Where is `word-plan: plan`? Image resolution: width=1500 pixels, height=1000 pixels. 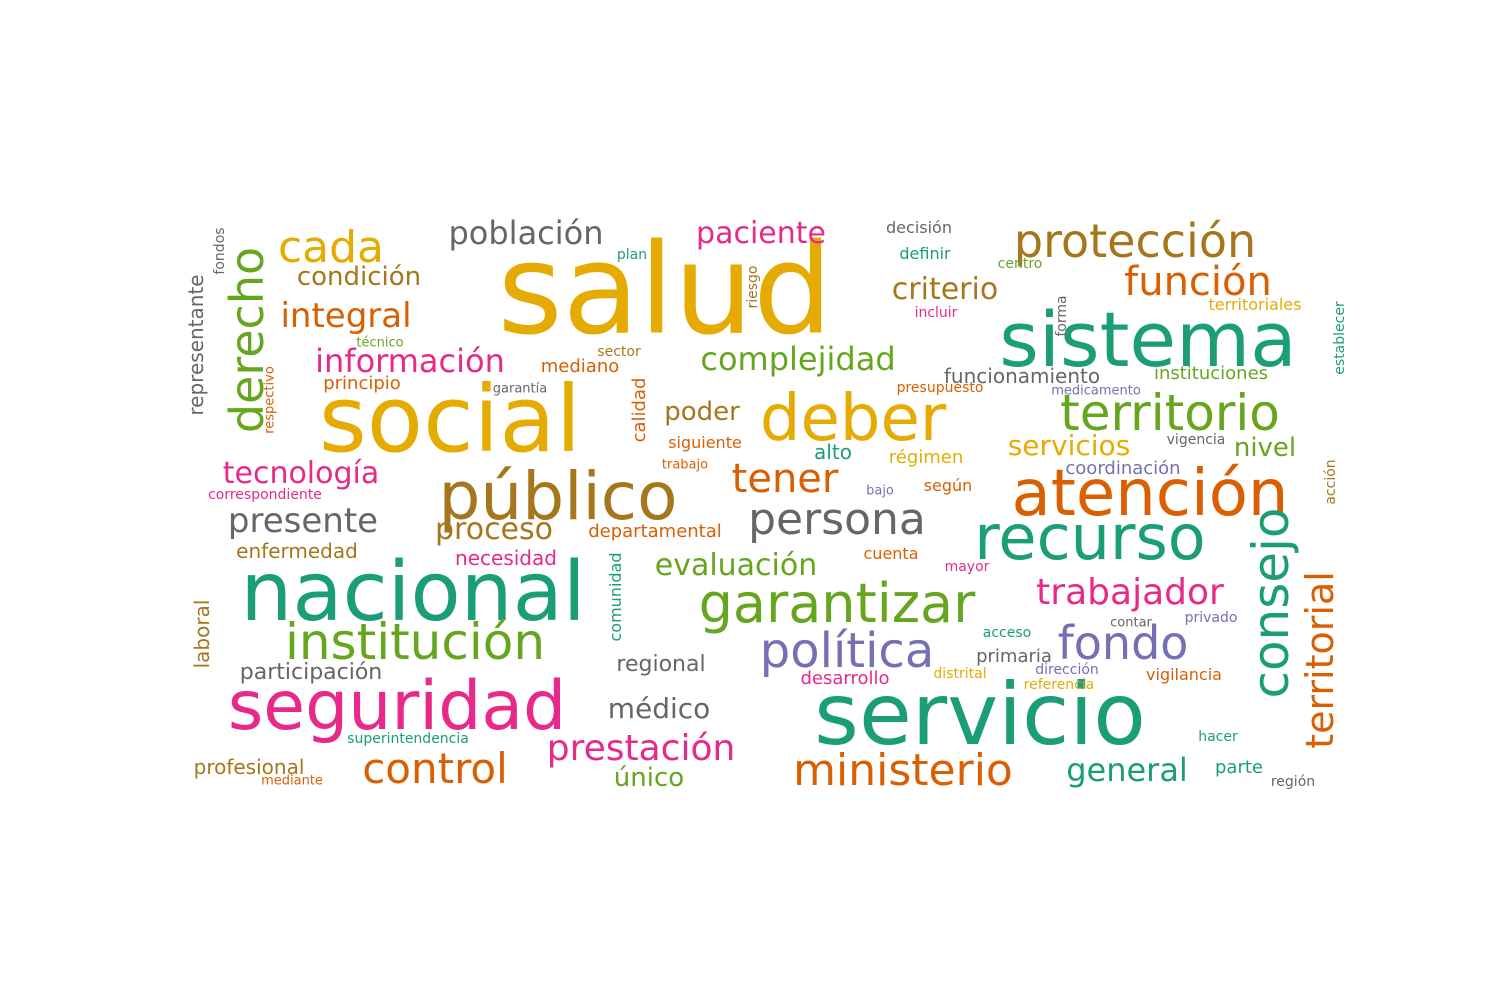
word-plan: plan is located at coordinates (632, 255).